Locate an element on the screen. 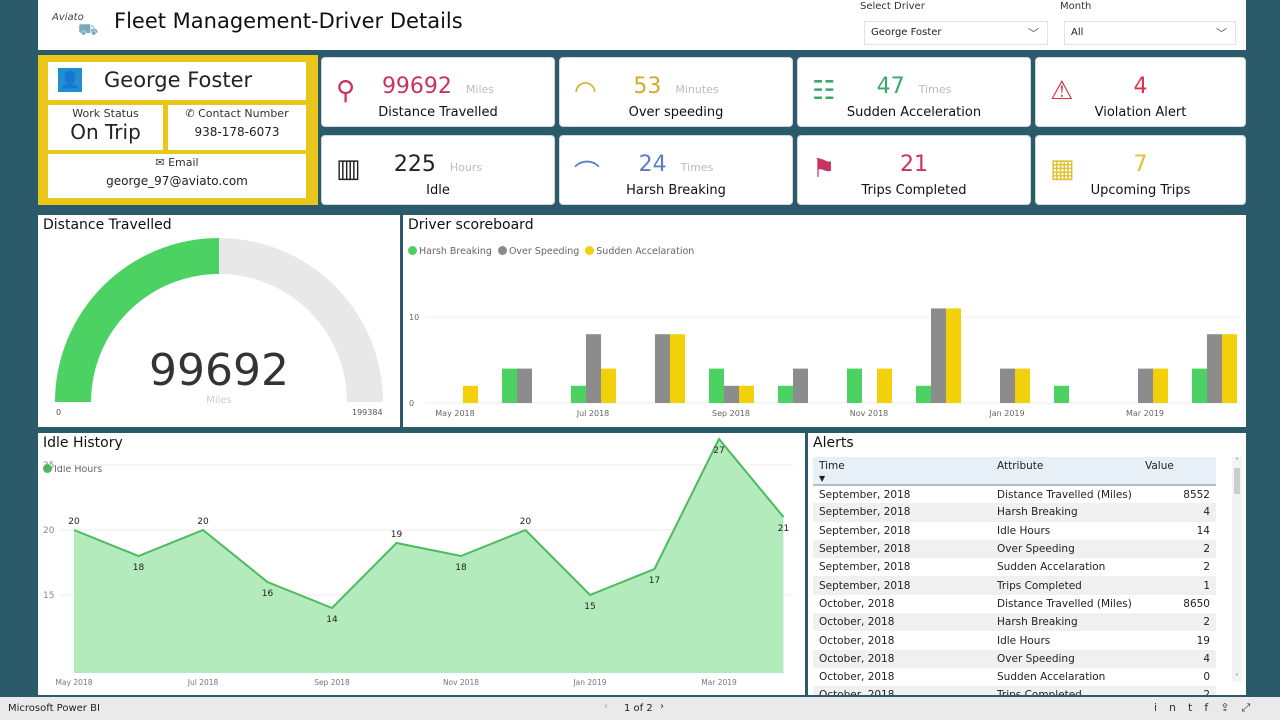  legend-label: Idle Hours is located at coordinates (78, 469).